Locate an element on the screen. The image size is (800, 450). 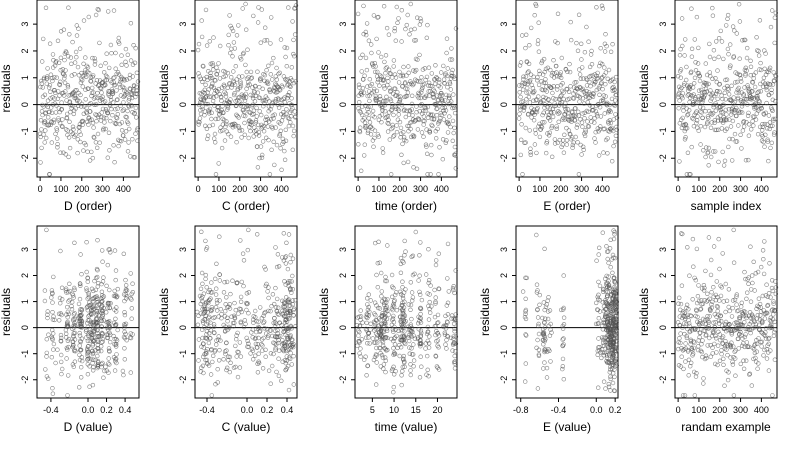
x-axis-label: time (value) is located at coordinates (406, 427).